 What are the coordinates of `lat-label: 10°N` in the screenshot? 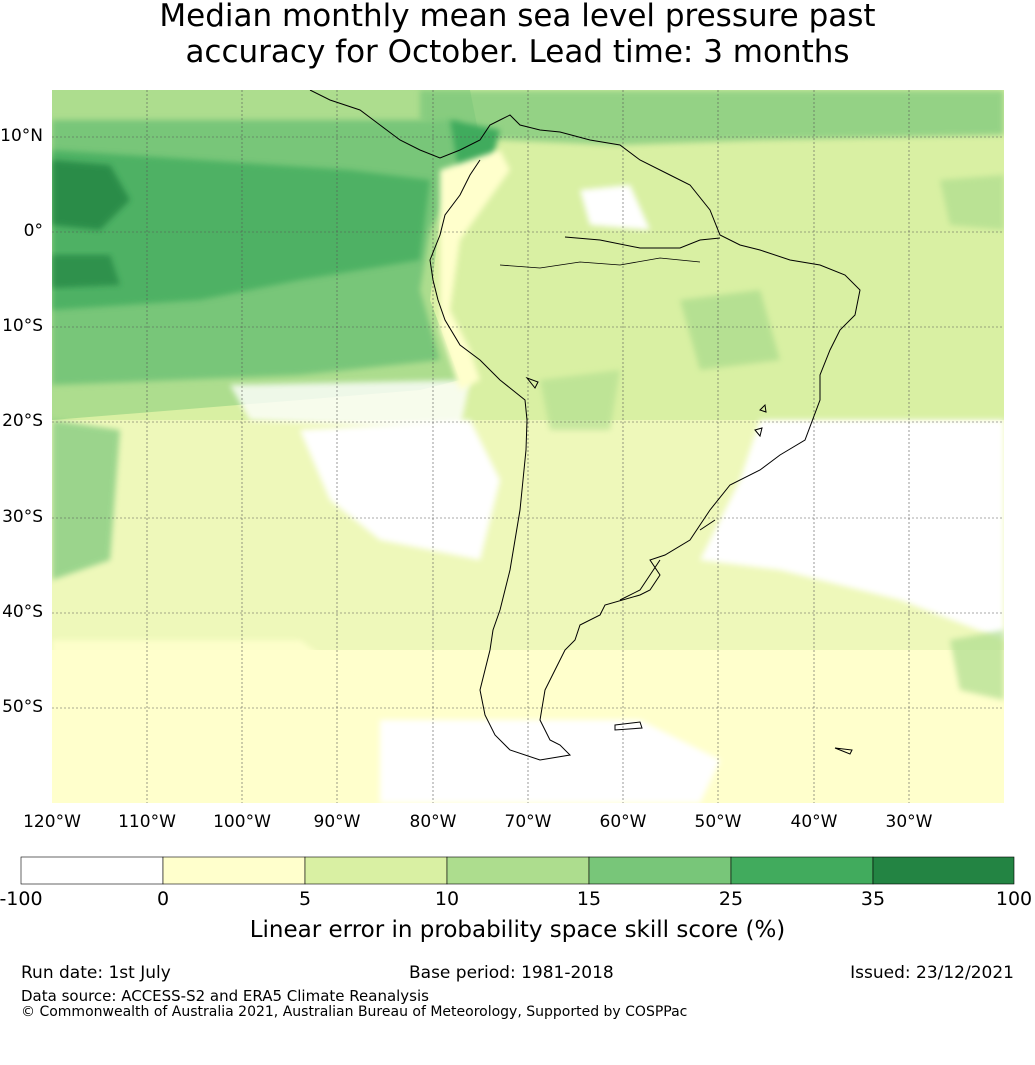 It's located at (21, 136).